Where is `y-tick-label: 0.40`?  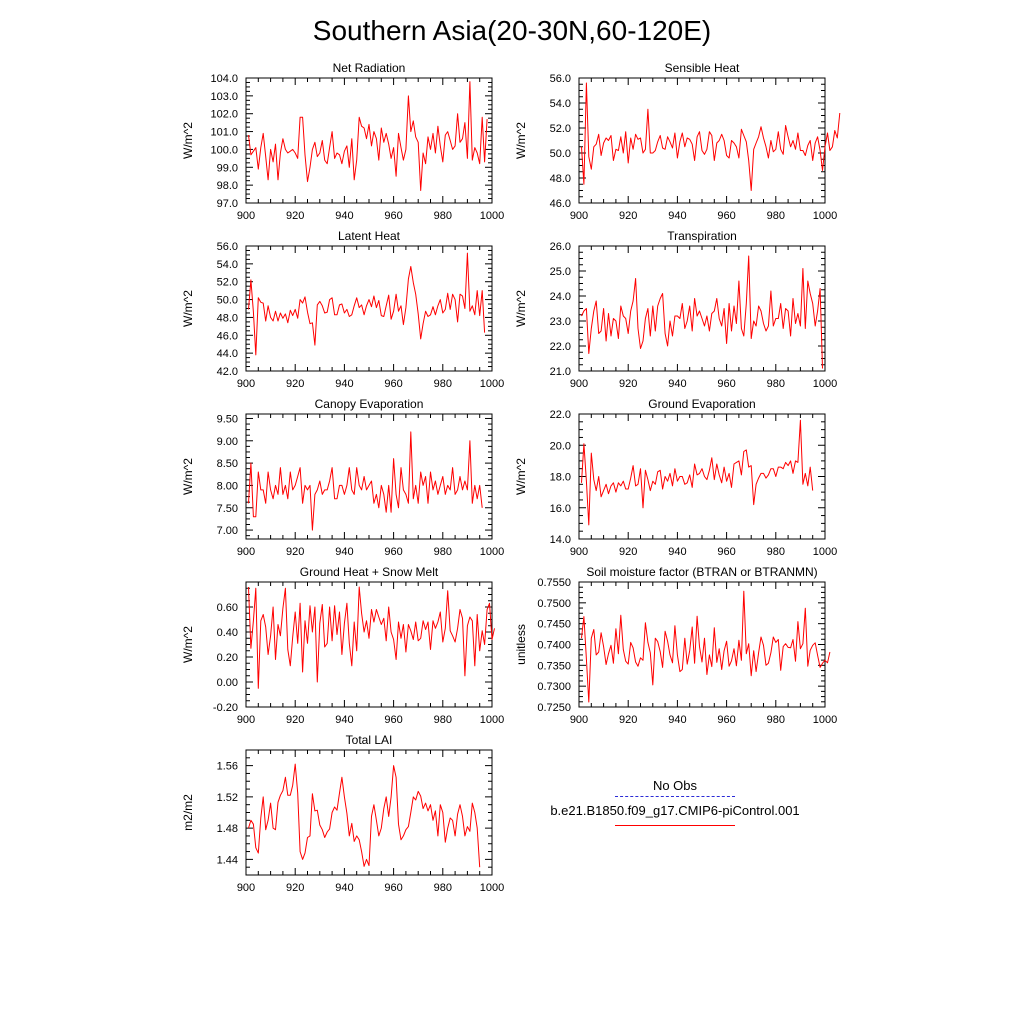
y-tick-label: 0.40 is located at coordinates (227, 633).